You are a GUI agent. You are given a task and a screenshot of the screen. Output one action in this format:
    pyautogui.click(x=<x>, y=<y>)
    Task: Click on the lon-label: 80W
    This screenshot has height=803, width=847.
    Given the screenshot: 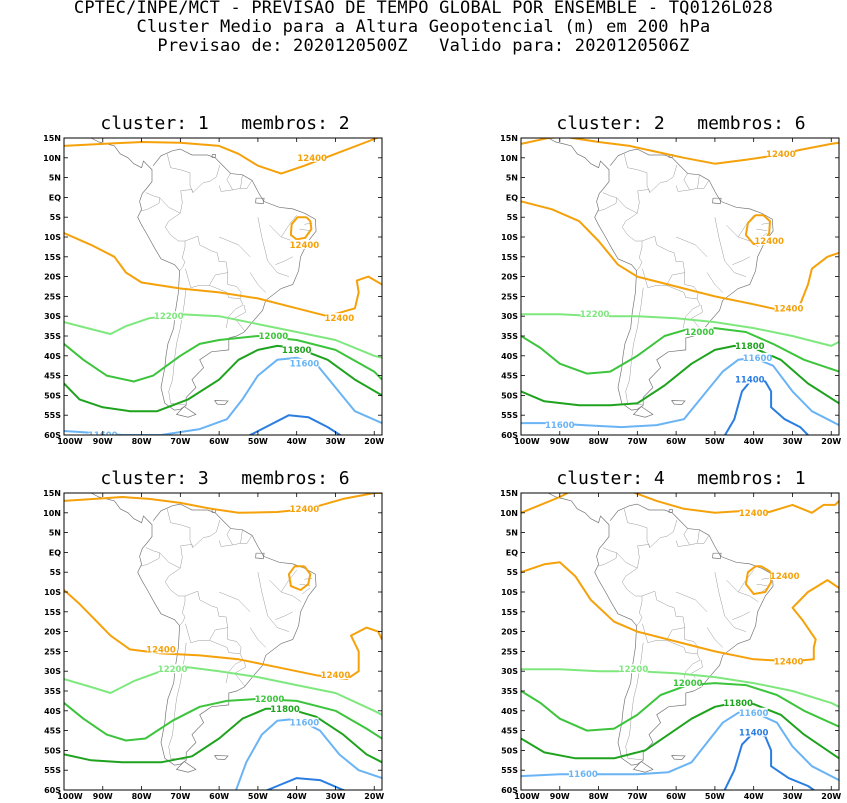 What is the action you would take?
    pyautogui.click(x=599, y=441)
    